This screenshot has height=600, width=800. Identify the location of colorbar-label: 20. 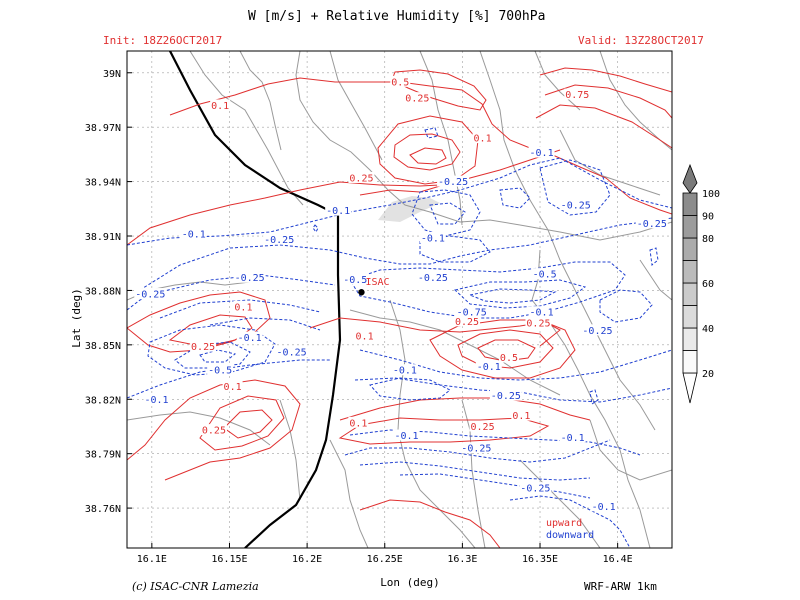
(708, 374).